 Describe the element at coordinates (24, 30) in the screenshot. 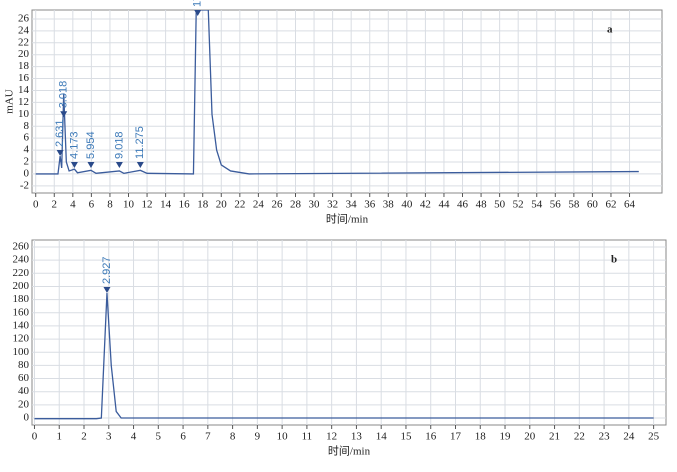

I see `y-tick-label: 24` at that location.